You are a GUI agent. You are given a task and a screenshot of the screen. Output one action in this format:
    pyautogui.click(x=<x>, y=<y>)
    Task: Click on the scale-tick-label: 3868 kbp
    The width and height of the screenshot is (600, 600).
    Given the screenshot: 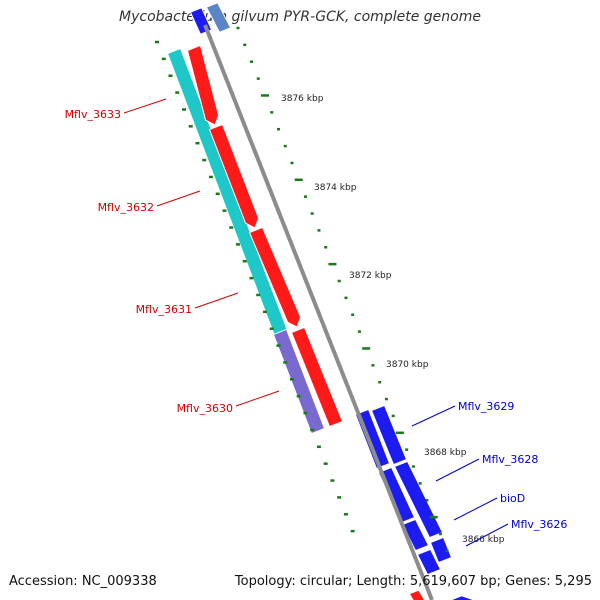 What is the action you would take?
    pyautogui.click(x=445, y=453)
    